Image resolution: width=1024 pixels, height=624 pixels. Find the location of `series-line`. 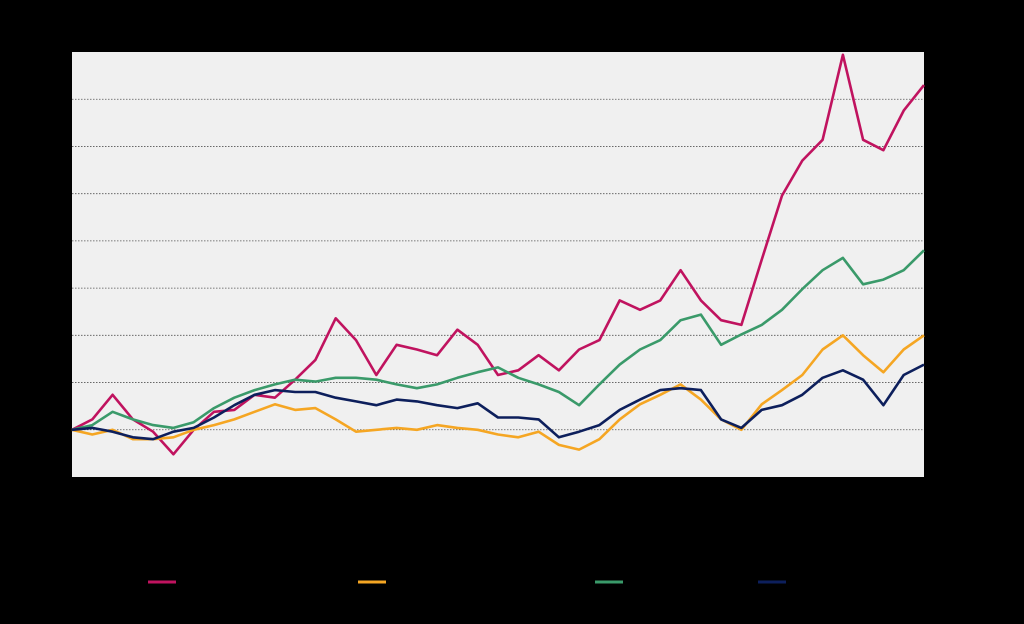

series-line is located at coordinates (498, 402).